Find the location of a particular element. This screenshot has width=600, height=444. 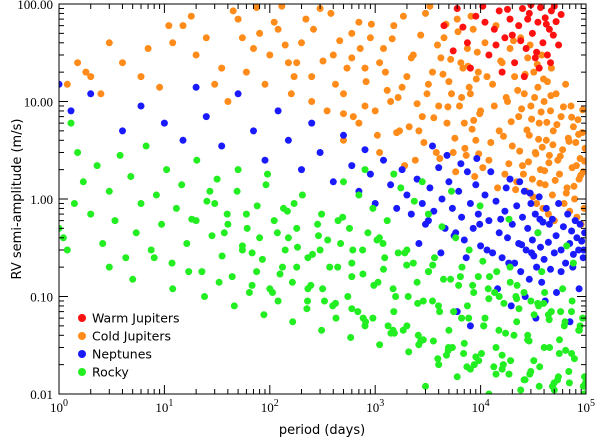

y-tick-label: 100.00 is located at coordinates (35, 6).